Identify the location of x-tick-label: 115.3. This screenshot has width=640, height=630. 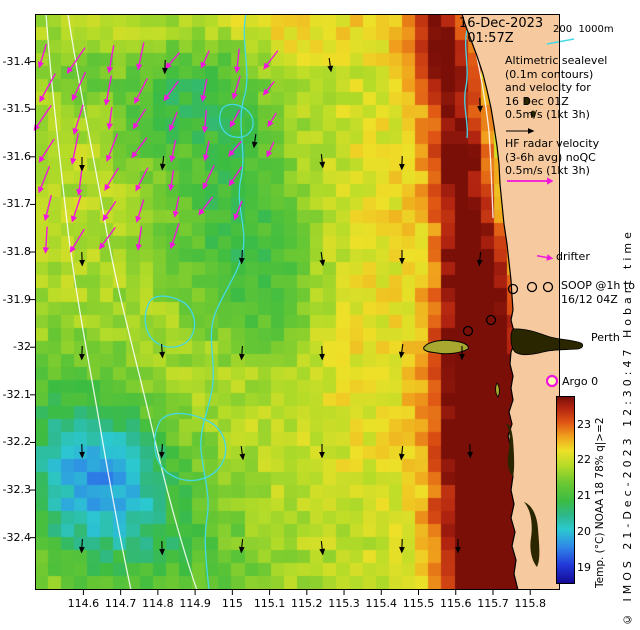
(344, 603).